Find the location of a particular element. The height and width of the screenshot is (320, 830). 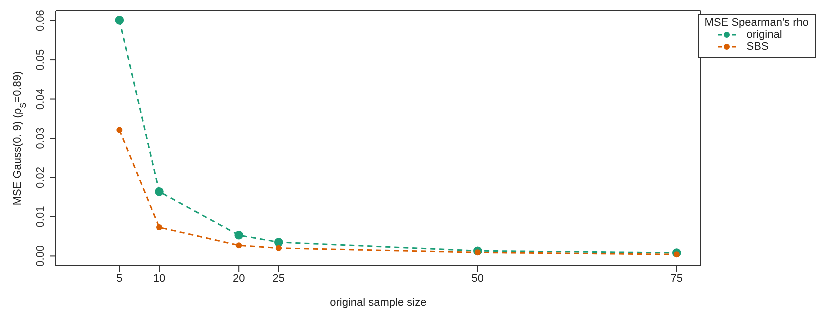

x-tick-label: 5 is located at coordinates (119, 278).